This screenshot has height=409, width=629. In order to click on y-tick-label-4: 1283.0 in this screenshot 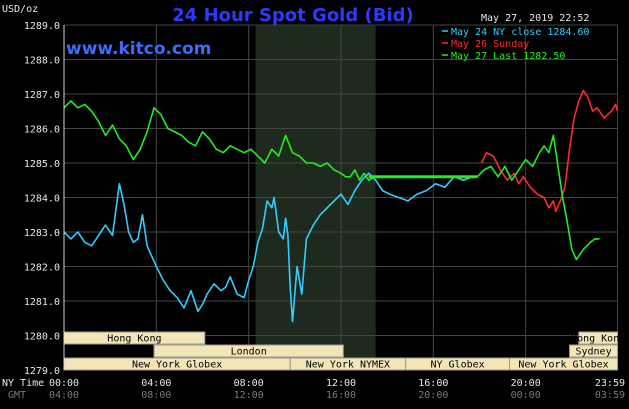, I will do `click(42, 233)`.